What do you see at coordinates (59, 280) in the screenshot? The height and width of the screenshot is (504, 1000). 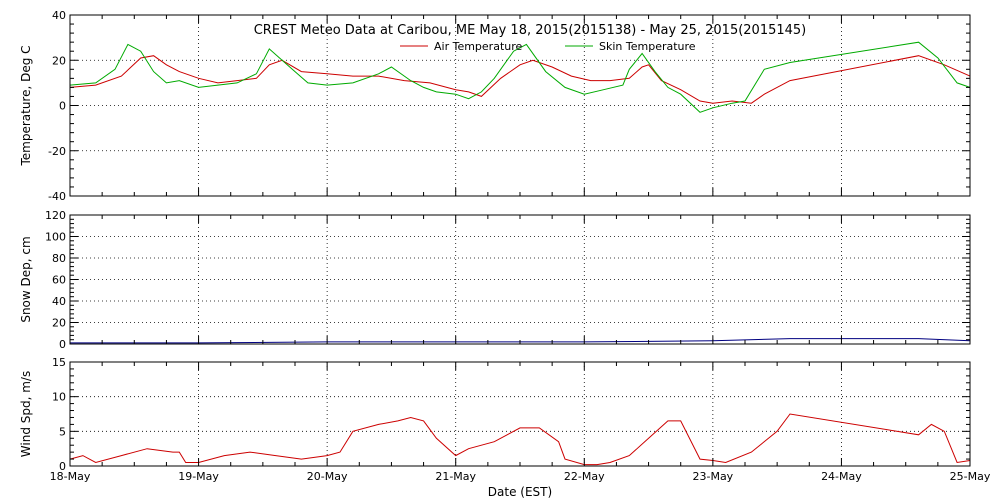 I see `y-tick-label: 60` at bounding box center [59, 280].